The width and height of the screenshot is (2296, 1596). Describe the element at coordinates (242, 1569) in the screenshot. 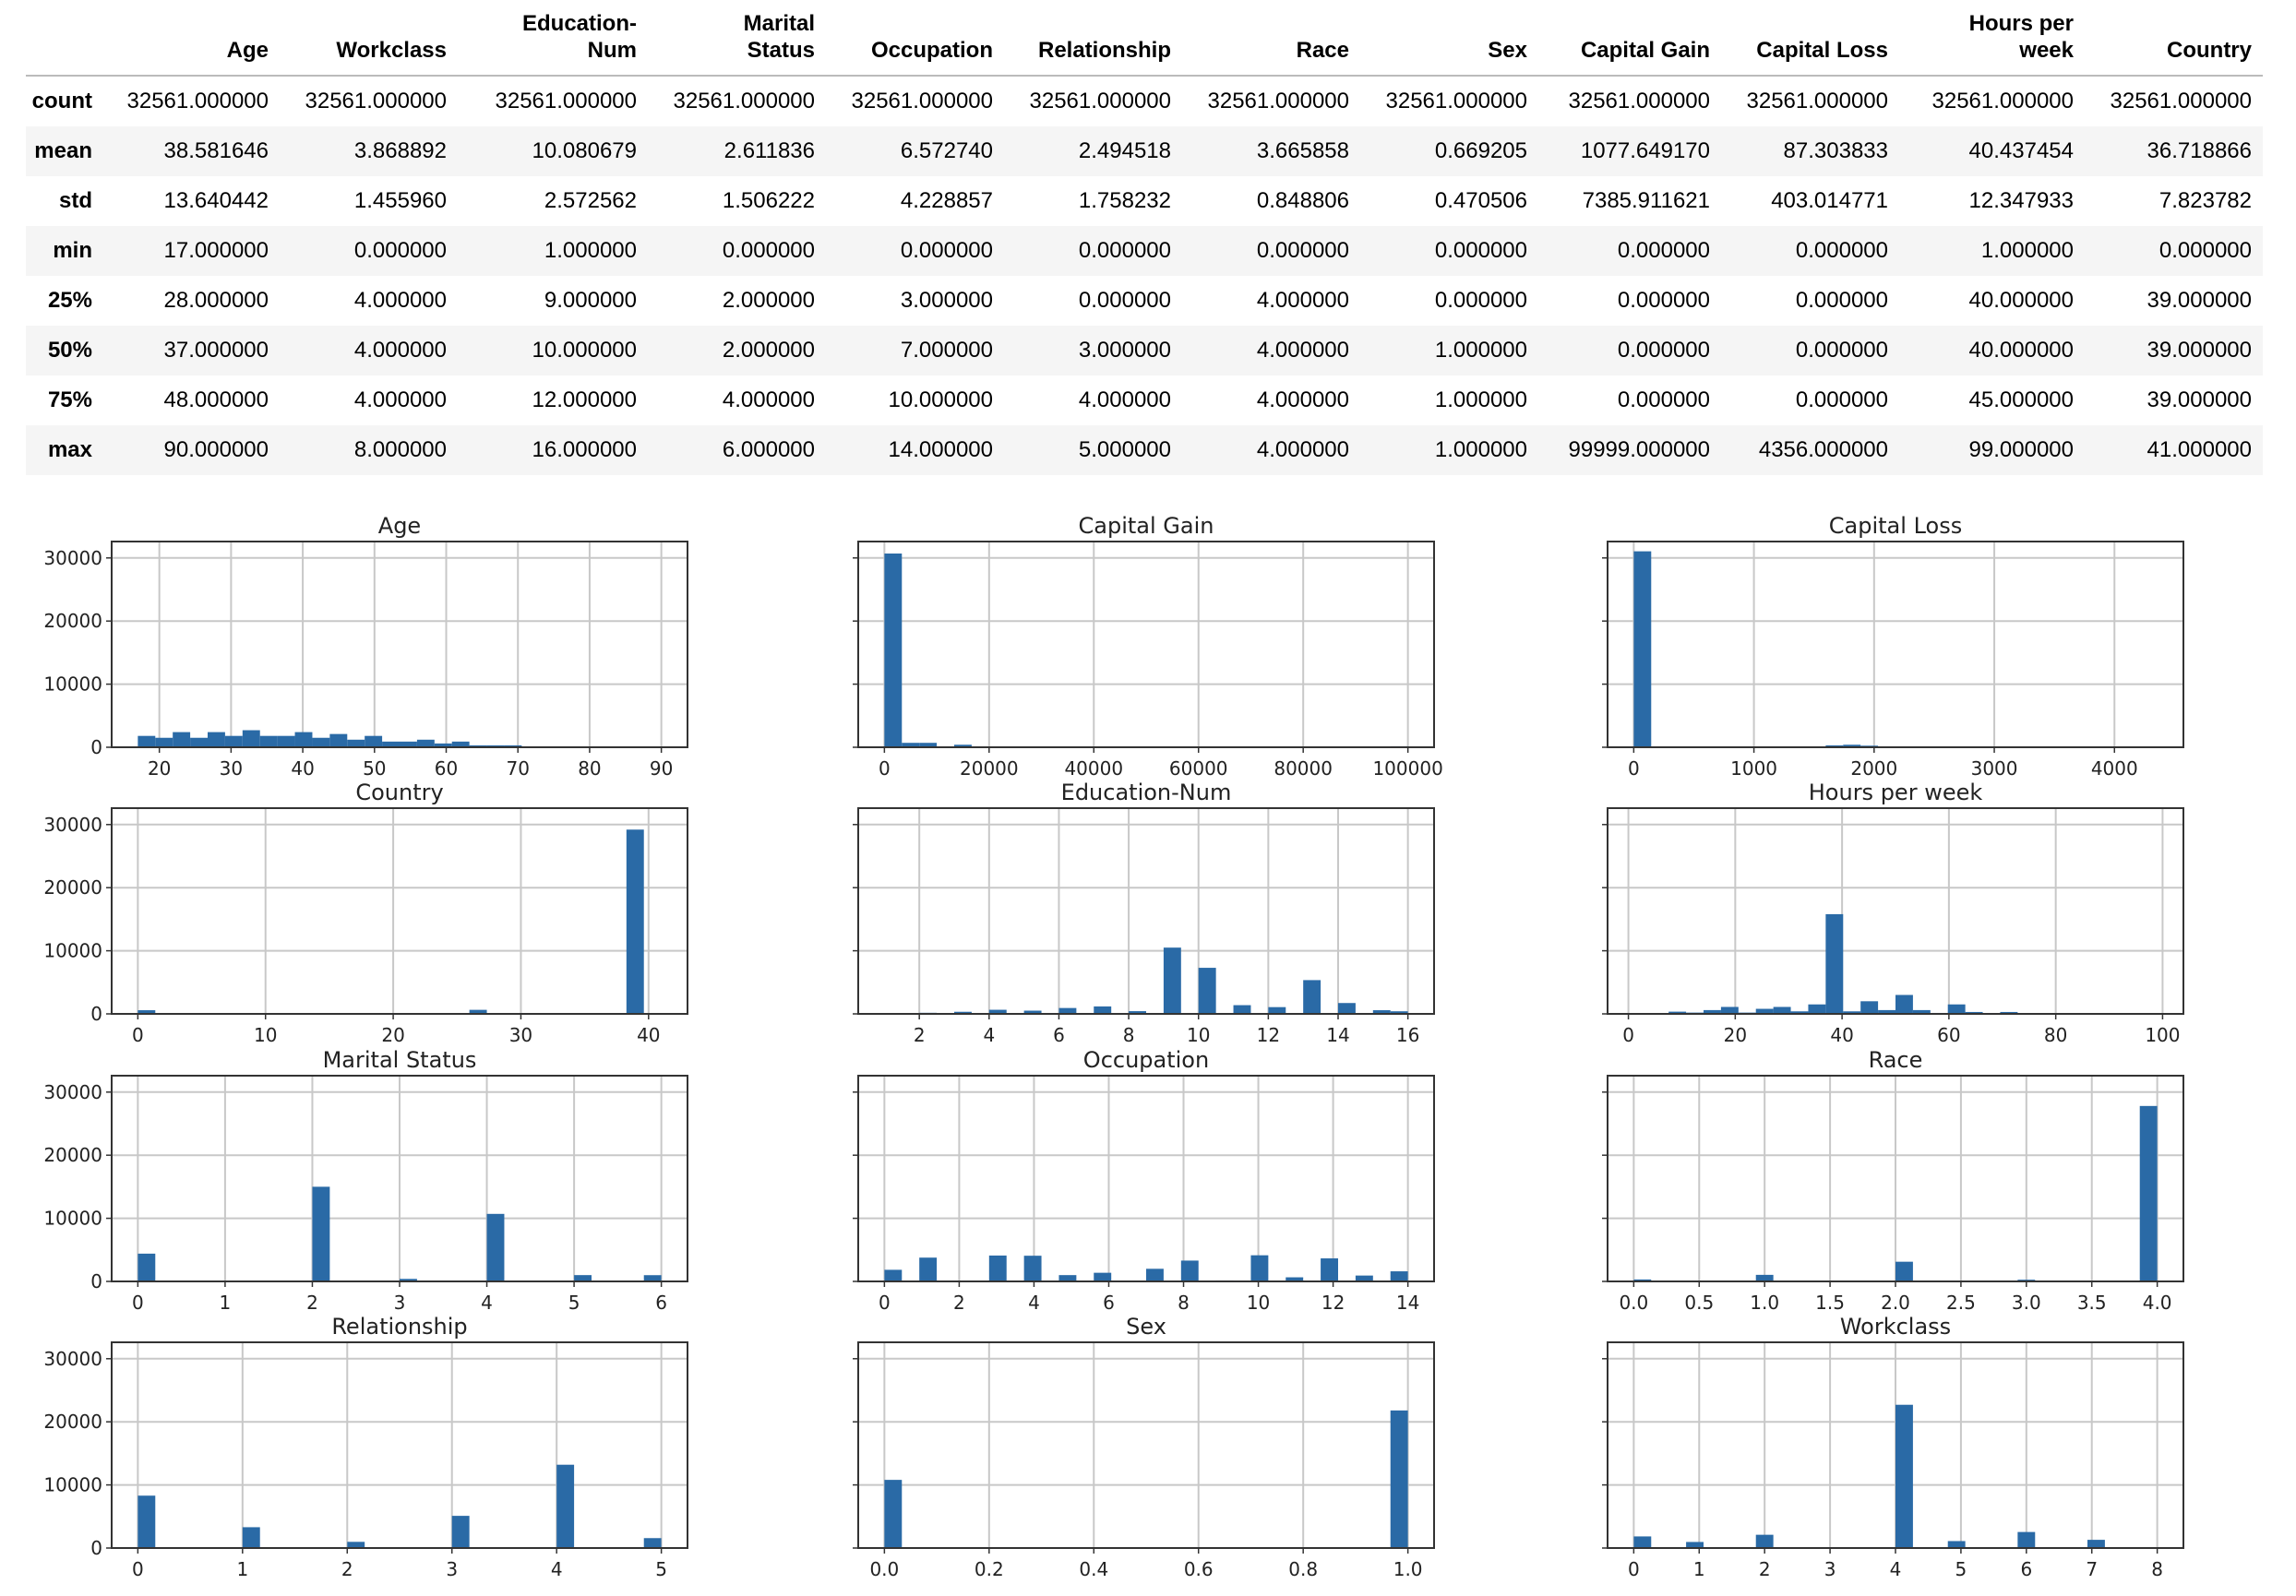

I see `x-tick-label: 1` at that location.